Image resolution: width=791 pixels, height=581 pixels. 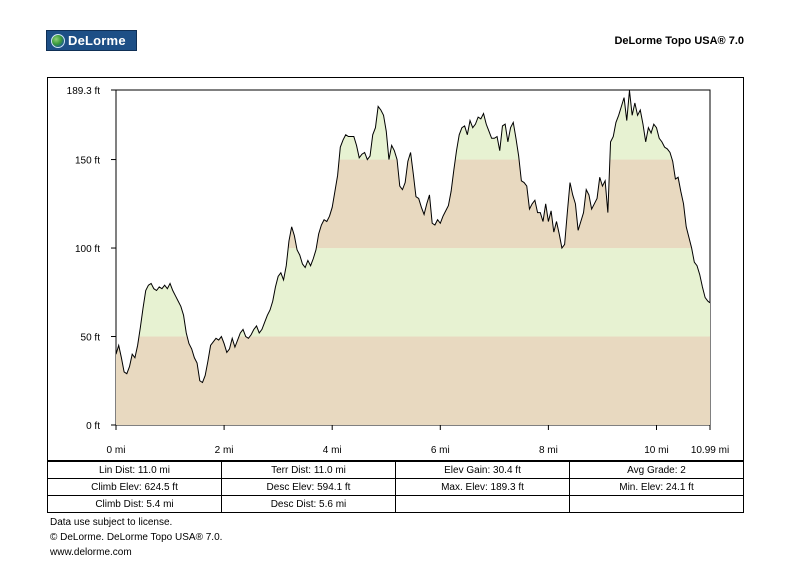 I want to click on x-tick-label: 2 mi, so click(x=224, y=450).